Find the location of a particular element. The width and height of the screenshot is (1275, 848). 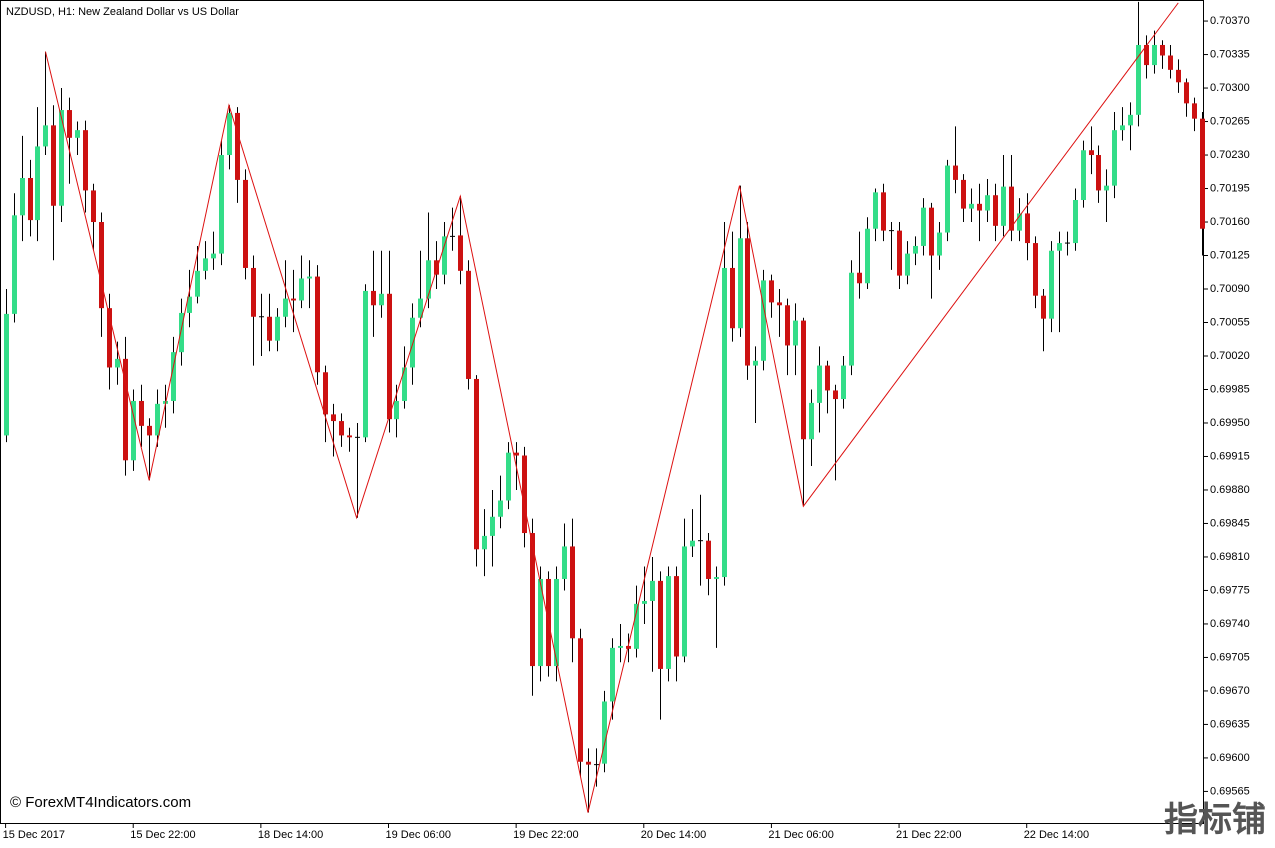

y-tick-label: 0.70195 is located at coordinates (1230, 188).